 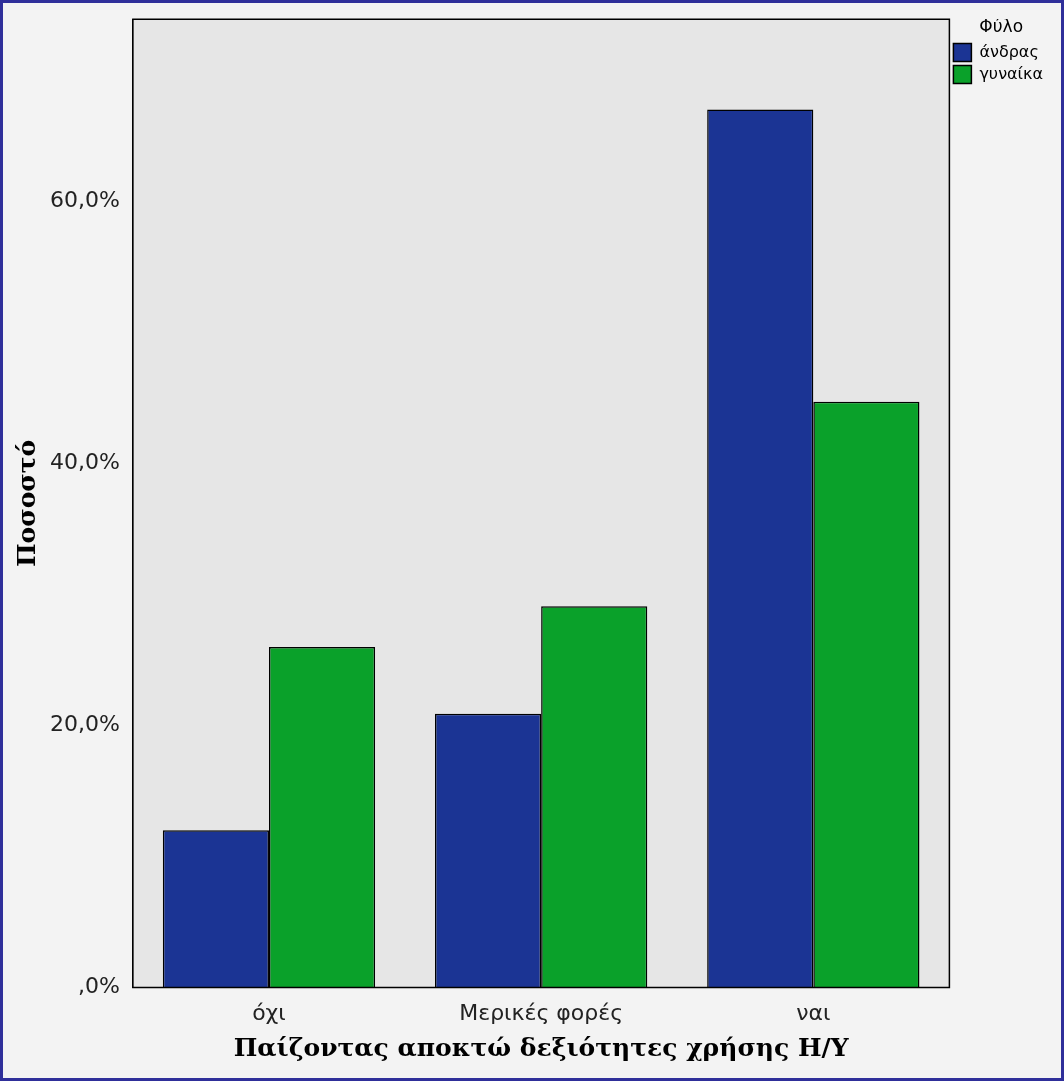 What do you see at coordinates (1001, 25) in the screenshot?
I see `legend-title: Φύλο` at bounding box center [1001, 25].